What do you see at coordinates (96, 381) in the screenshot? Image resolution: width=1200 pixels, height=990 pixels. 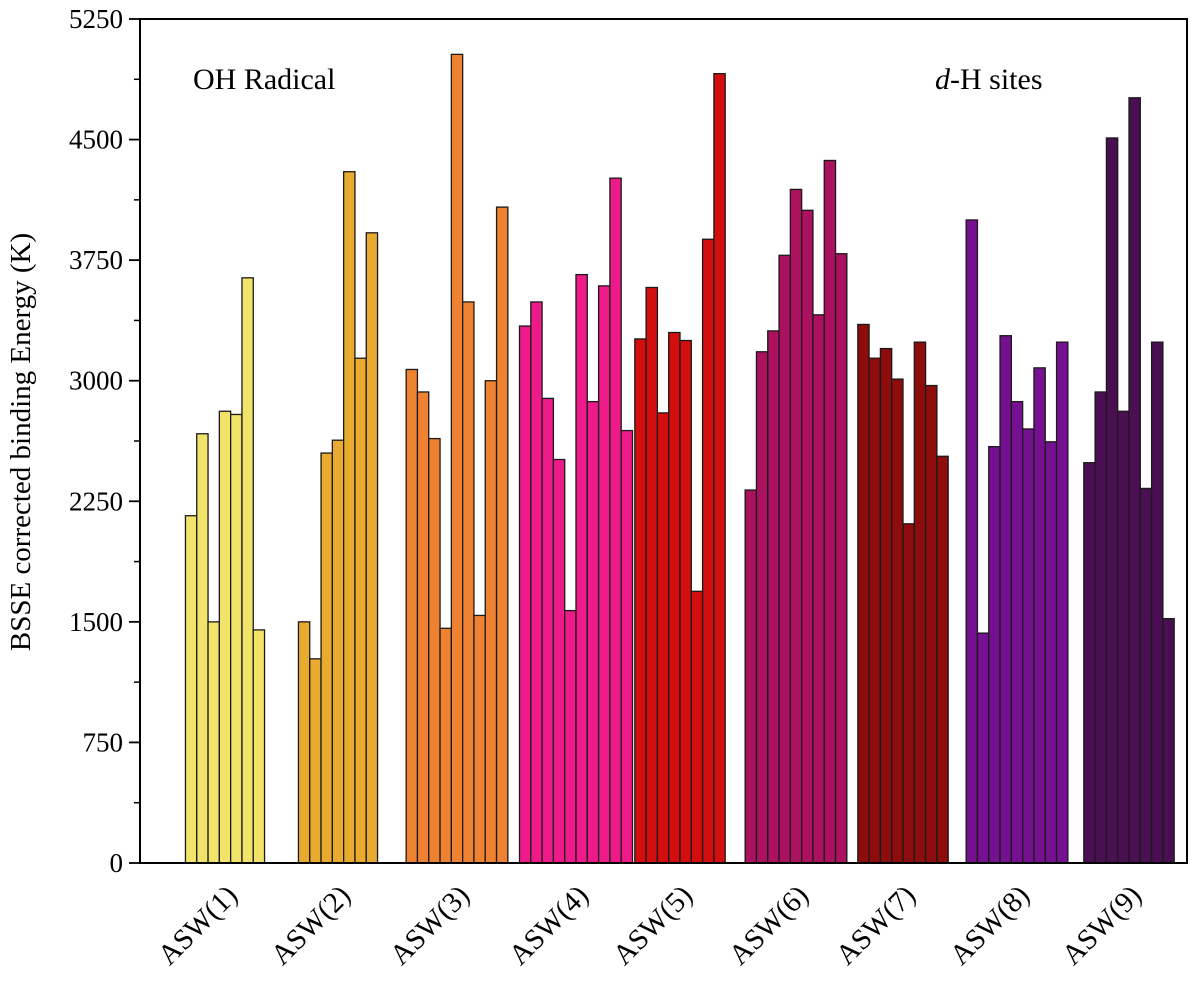 I see `y-tick-label: 3000` at bounding box center [96, 381].